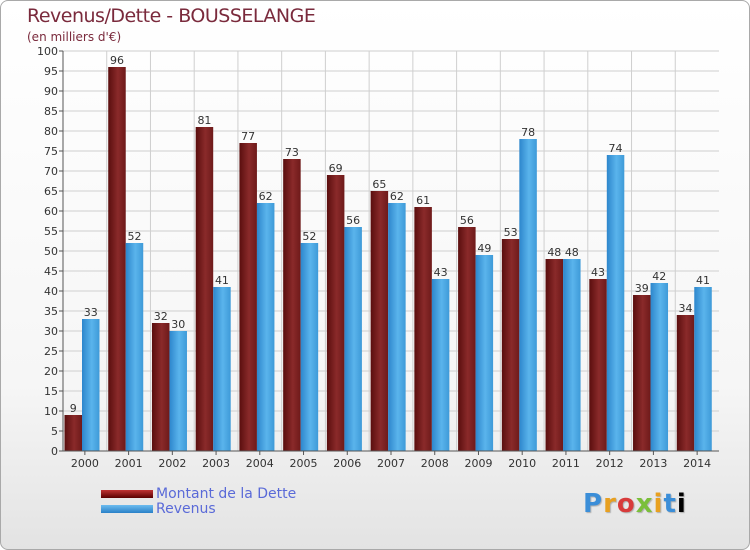 Image resolution: width=750 pixels, height=550 pixels. Describe the element at coordinates (528, 132) in the screenshot. I see `data-label-revenue: 78` at that location.